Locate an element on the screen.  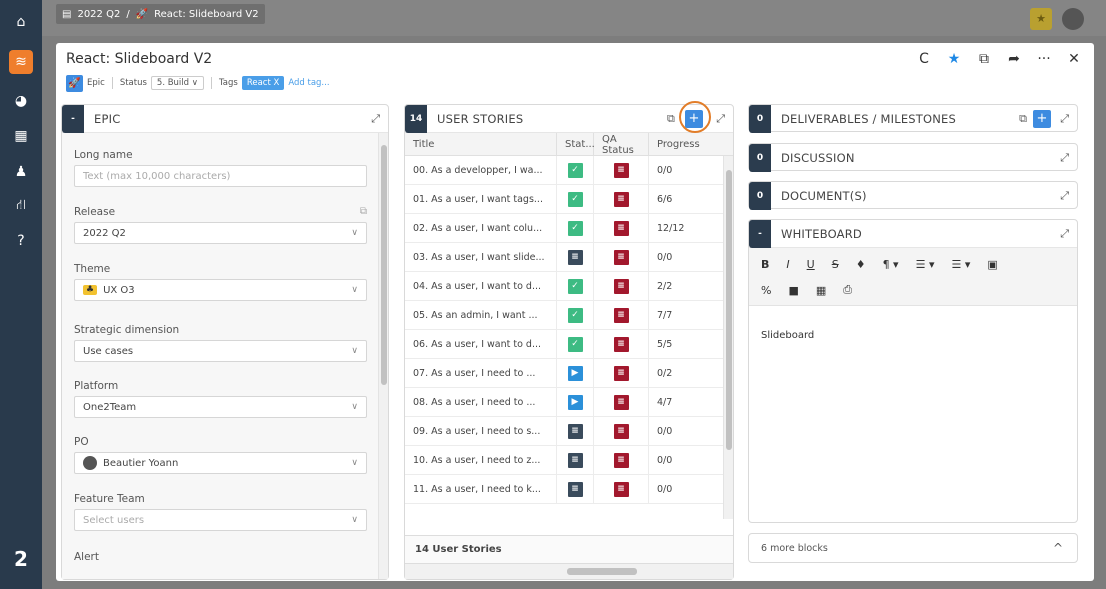
column-qa-status: QA Status is located at coordinates (621, 144).